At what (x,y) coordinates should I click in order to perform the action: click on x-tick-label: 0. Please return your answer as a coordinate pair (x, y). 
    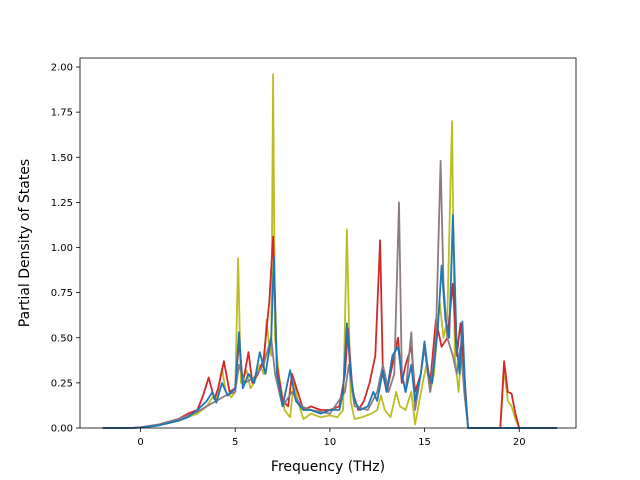
    Looking at the image, I should click on (140, 442).